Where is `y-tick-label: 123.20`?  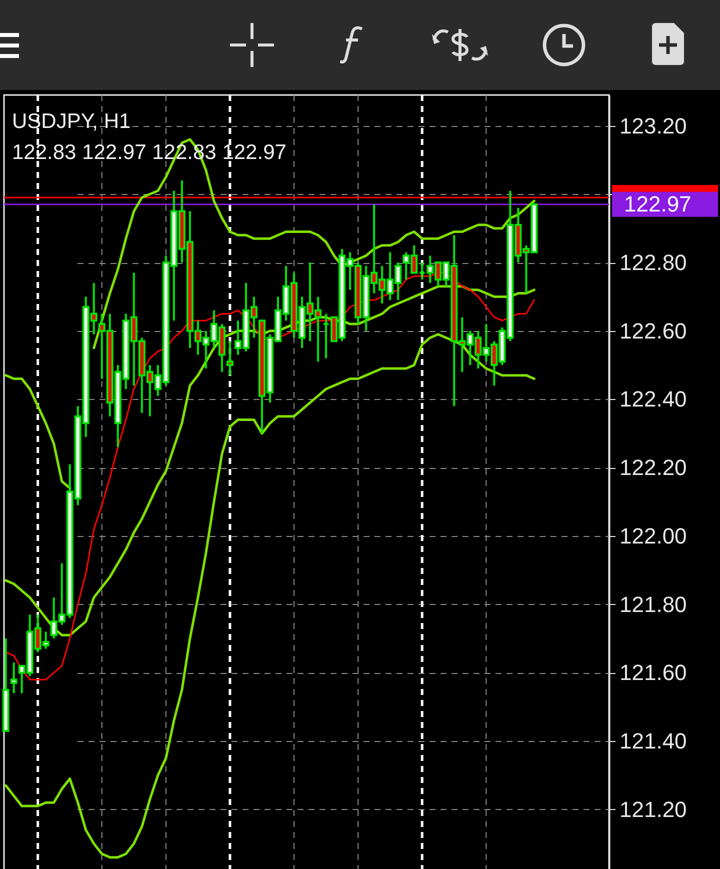 y-tick-label: 123.20 is located at coordinates (653, 125).